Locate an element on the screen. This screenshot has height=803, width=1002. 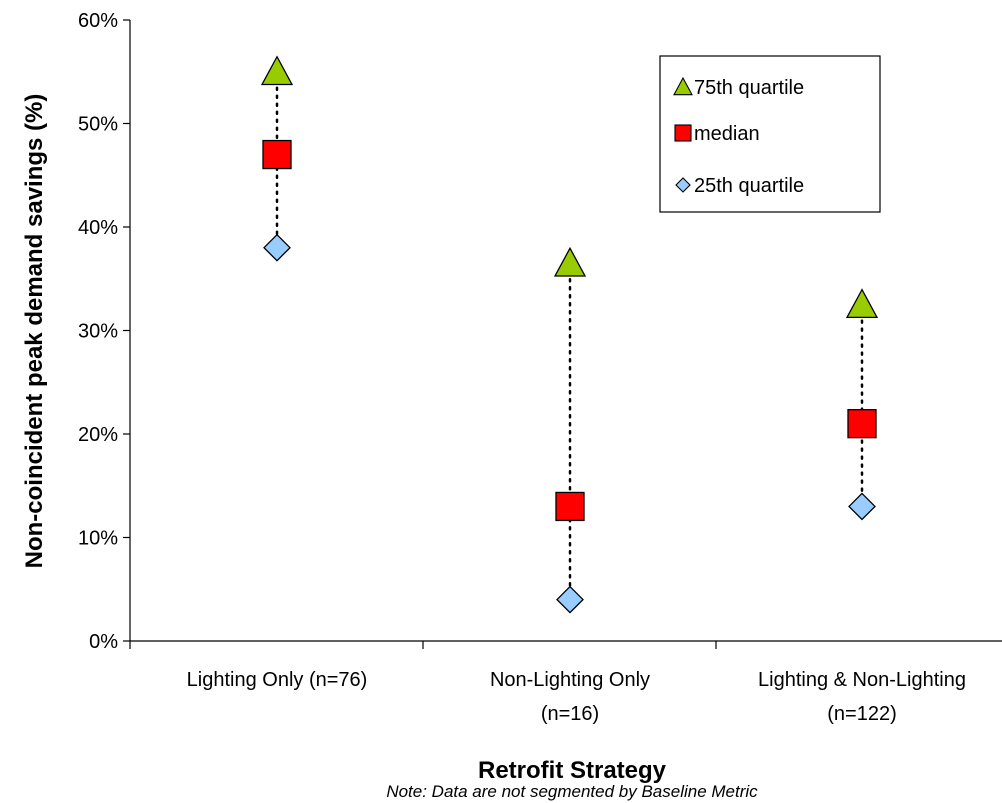
square-icon is located at coordinates (683, 133).